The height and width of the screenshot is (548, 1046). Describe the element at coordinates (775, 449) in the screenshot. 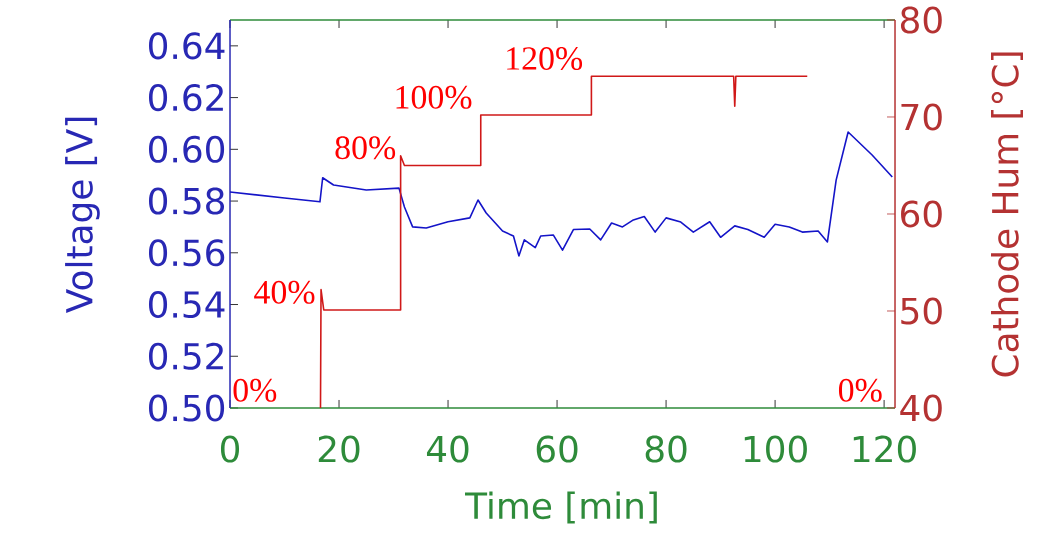

I see `x-tick-label: 100` at that location.